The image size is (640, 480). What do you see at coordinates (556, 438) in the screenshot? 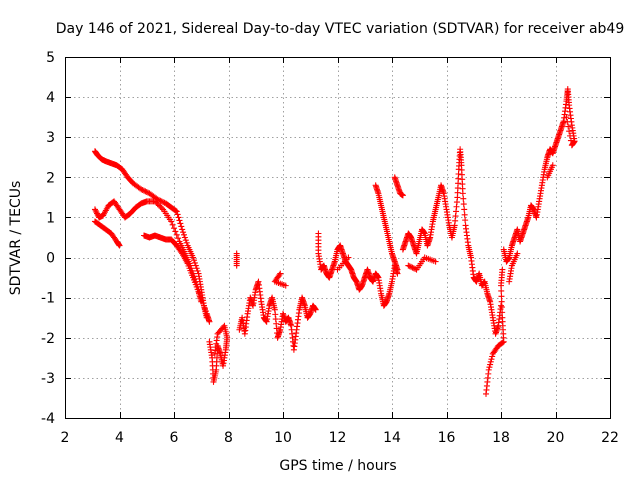
I see `x-tick-label: 20` at bounding box center [556, 438].